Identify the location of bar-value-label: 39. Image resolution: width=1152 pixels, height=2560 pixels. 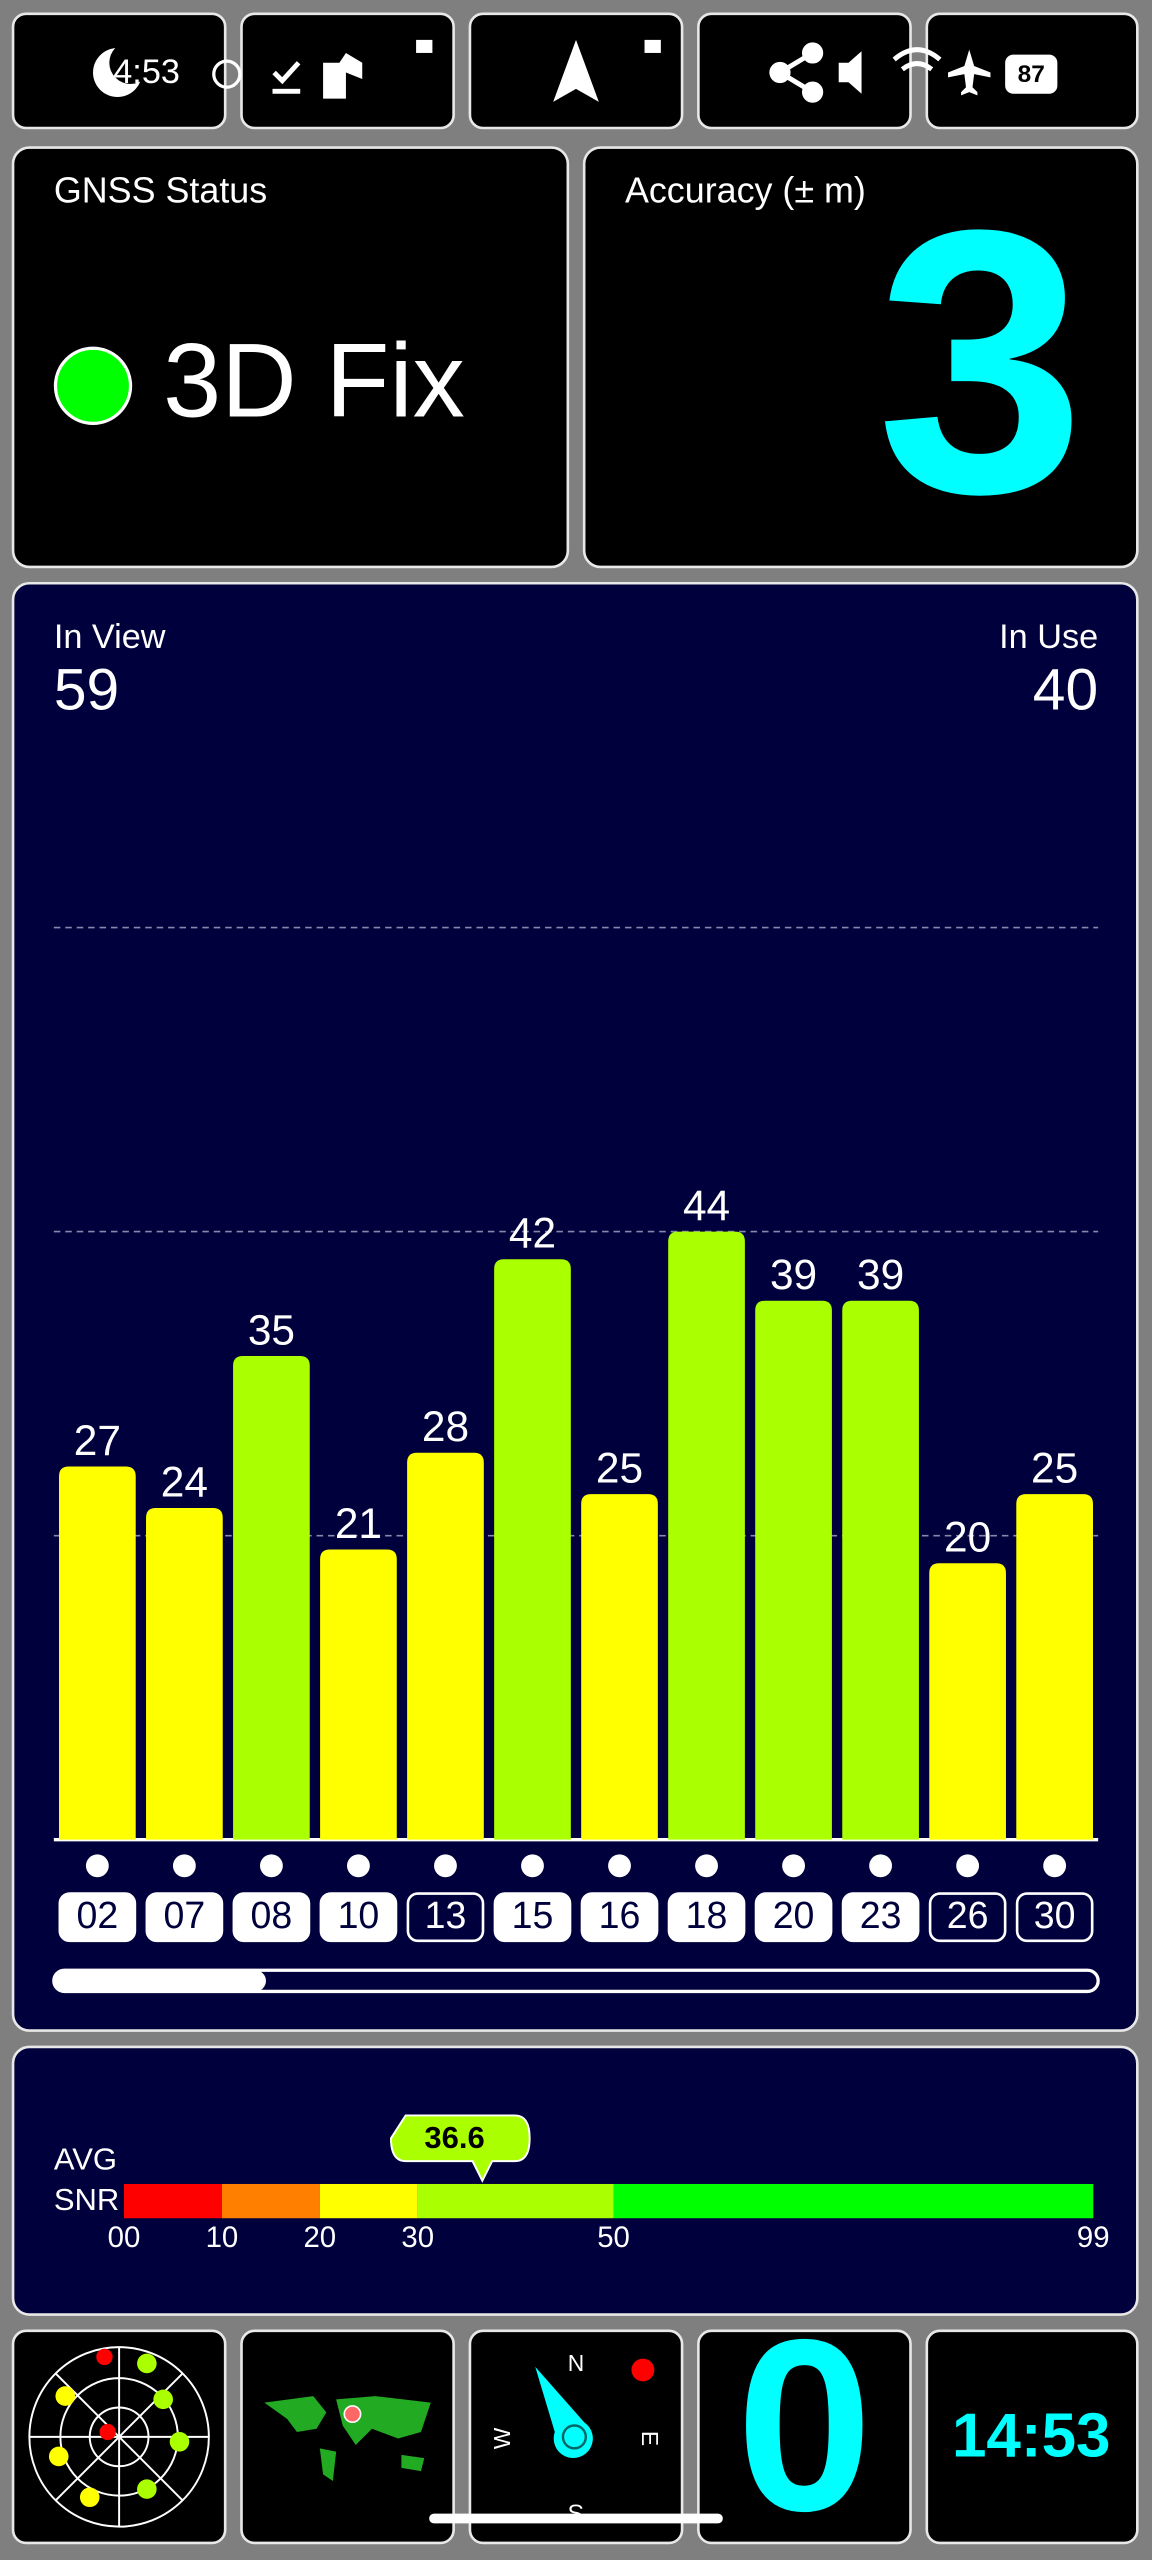
(880, 1274).